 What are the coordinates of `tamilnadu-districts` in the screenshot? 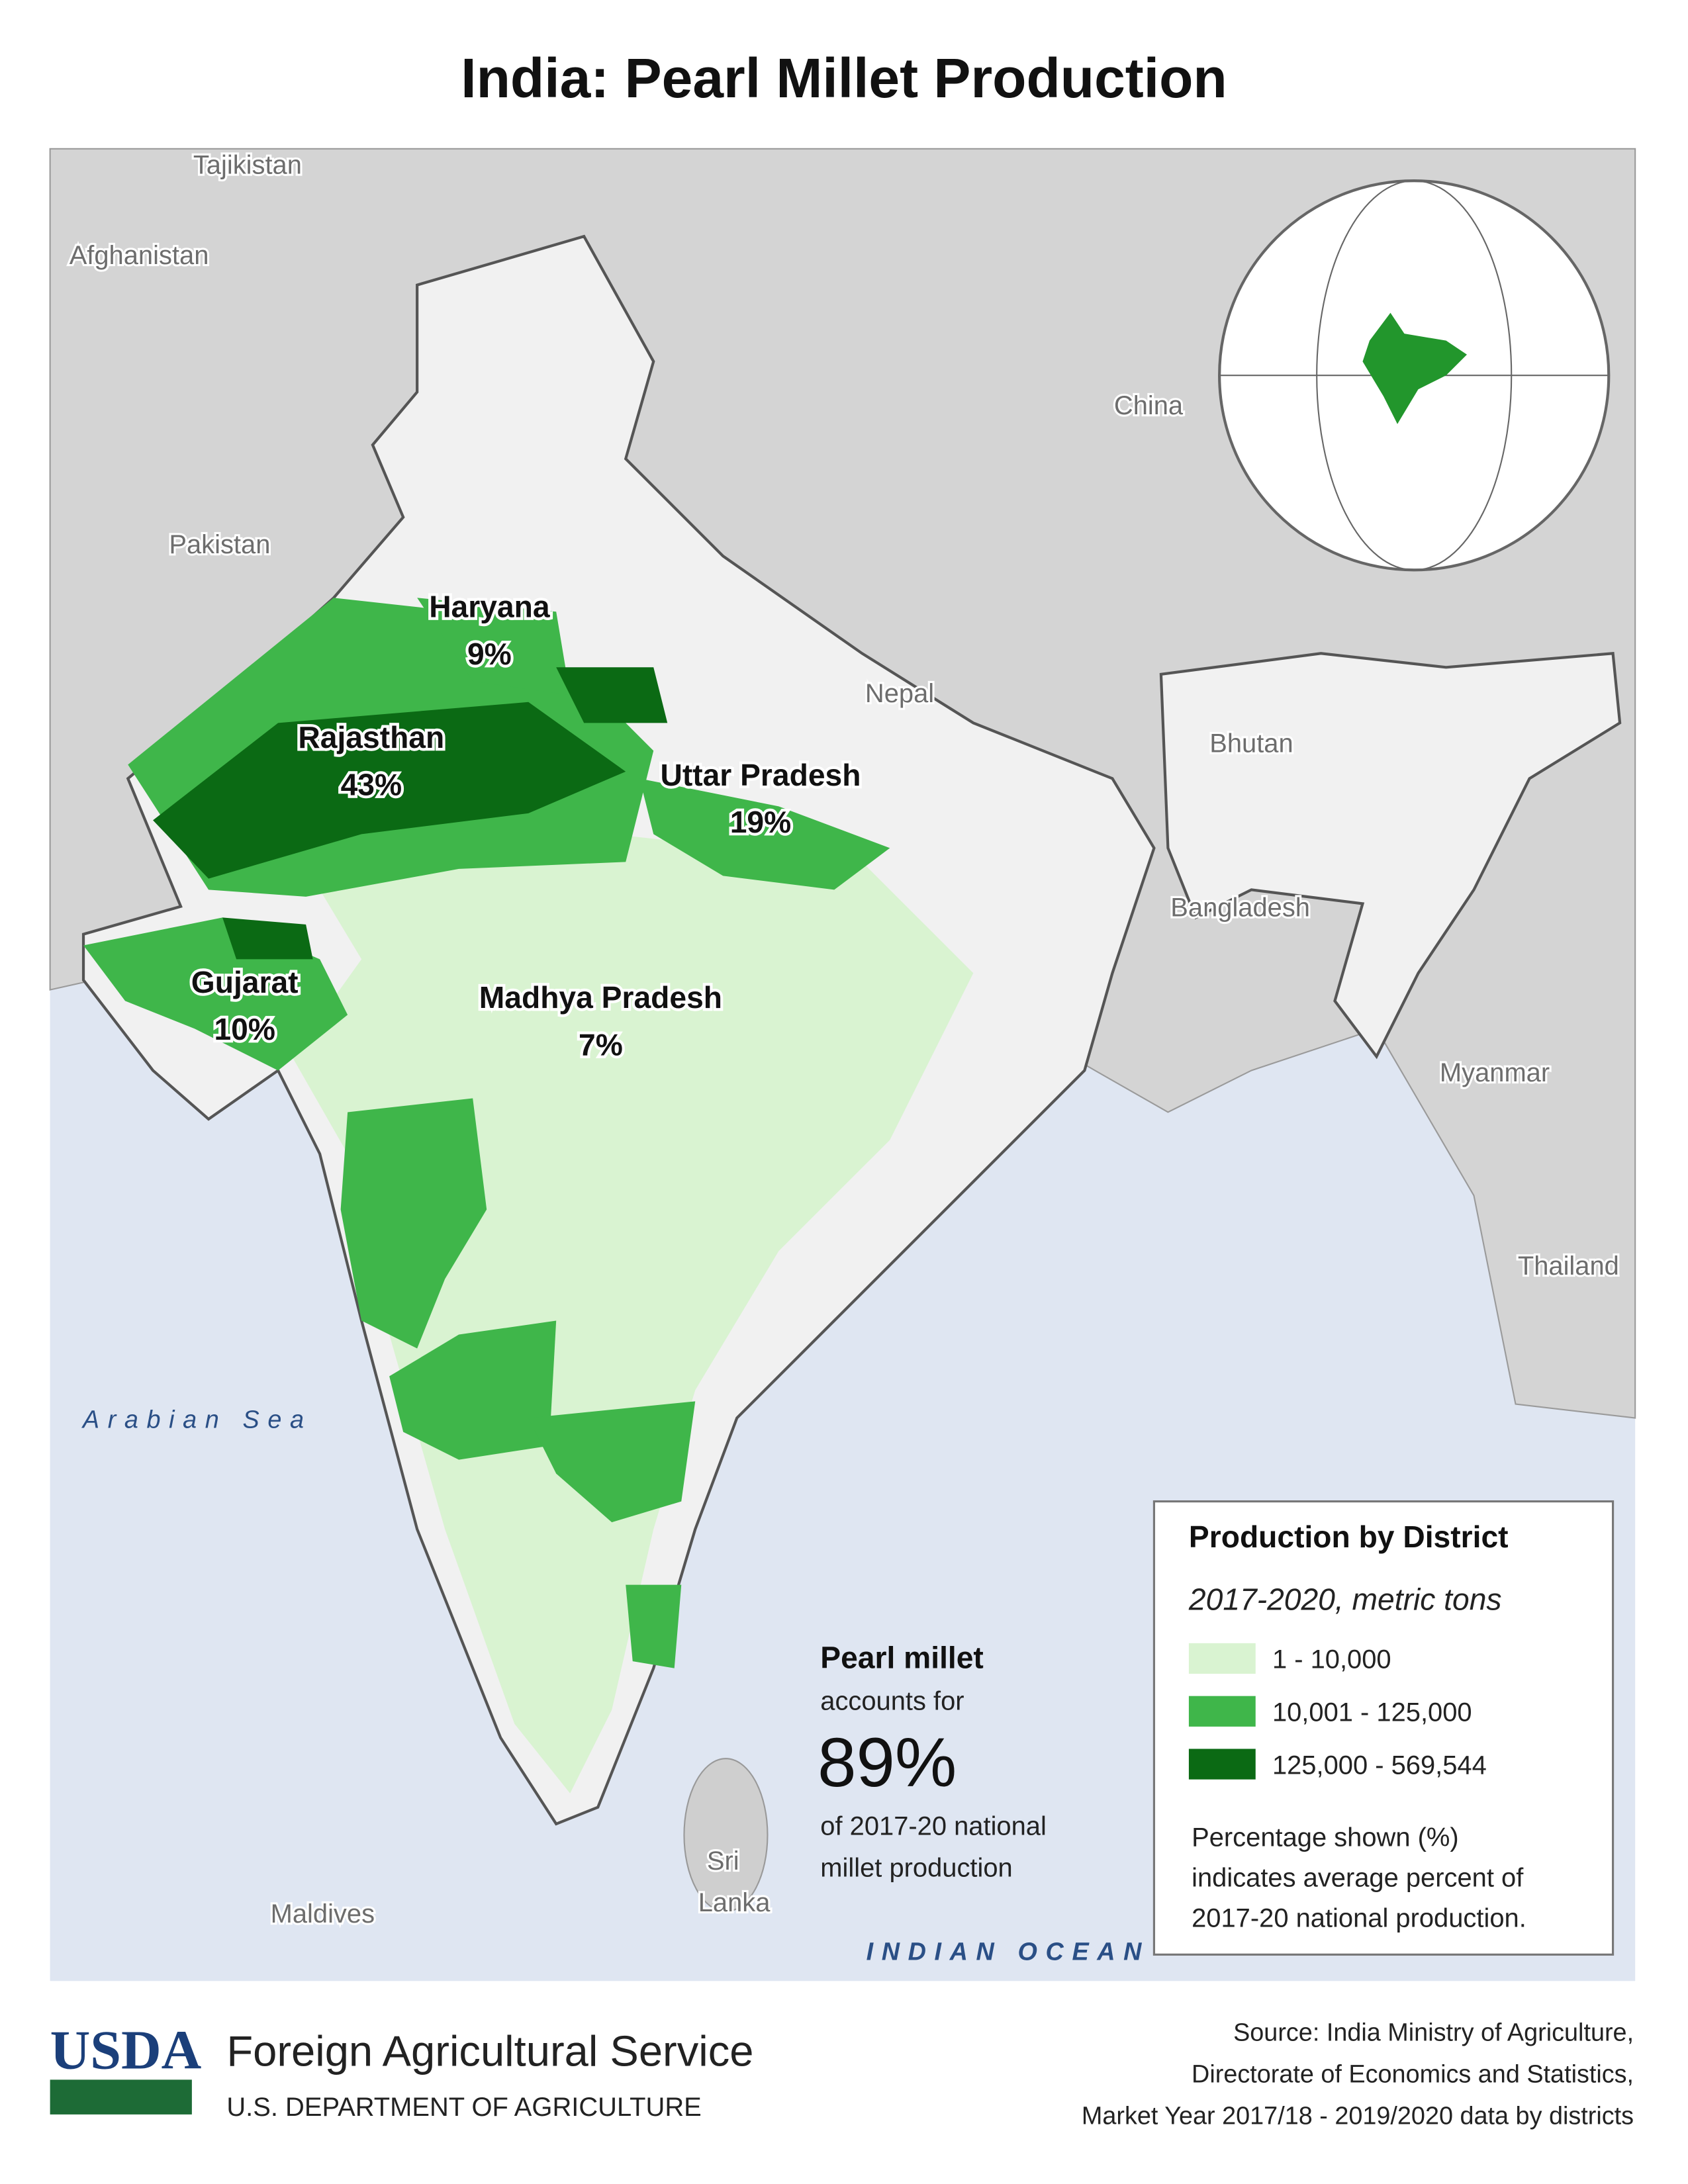 It's located at (654, 1626).